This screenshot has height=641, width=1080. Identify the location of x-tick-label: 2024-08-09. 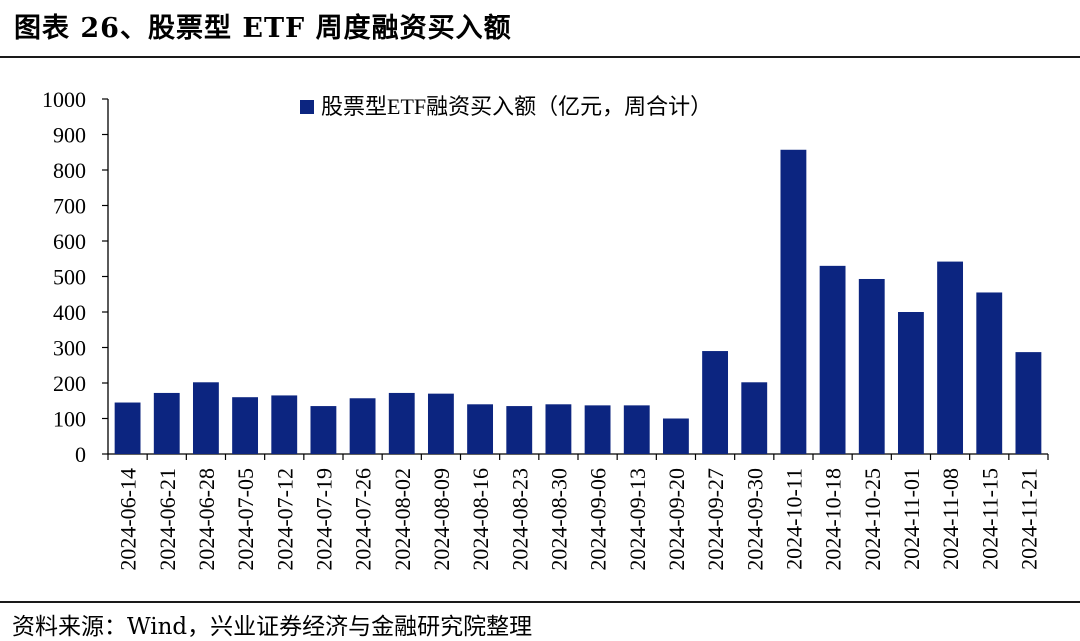
(441, 519).